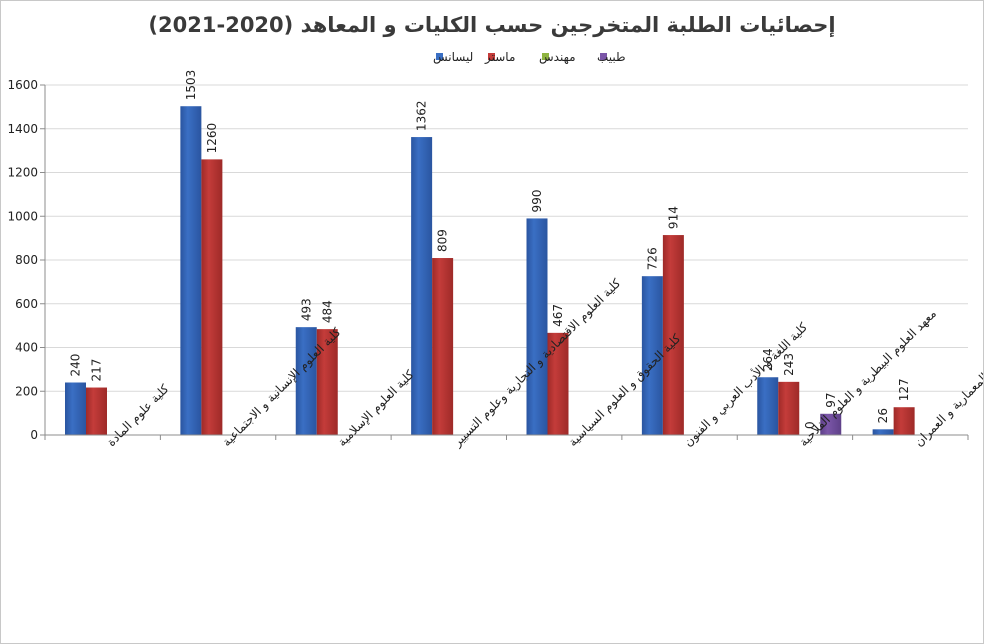 This screenshot has width=984, height=644. I want to click on legend-label: ليسانس, so click(453, 57).